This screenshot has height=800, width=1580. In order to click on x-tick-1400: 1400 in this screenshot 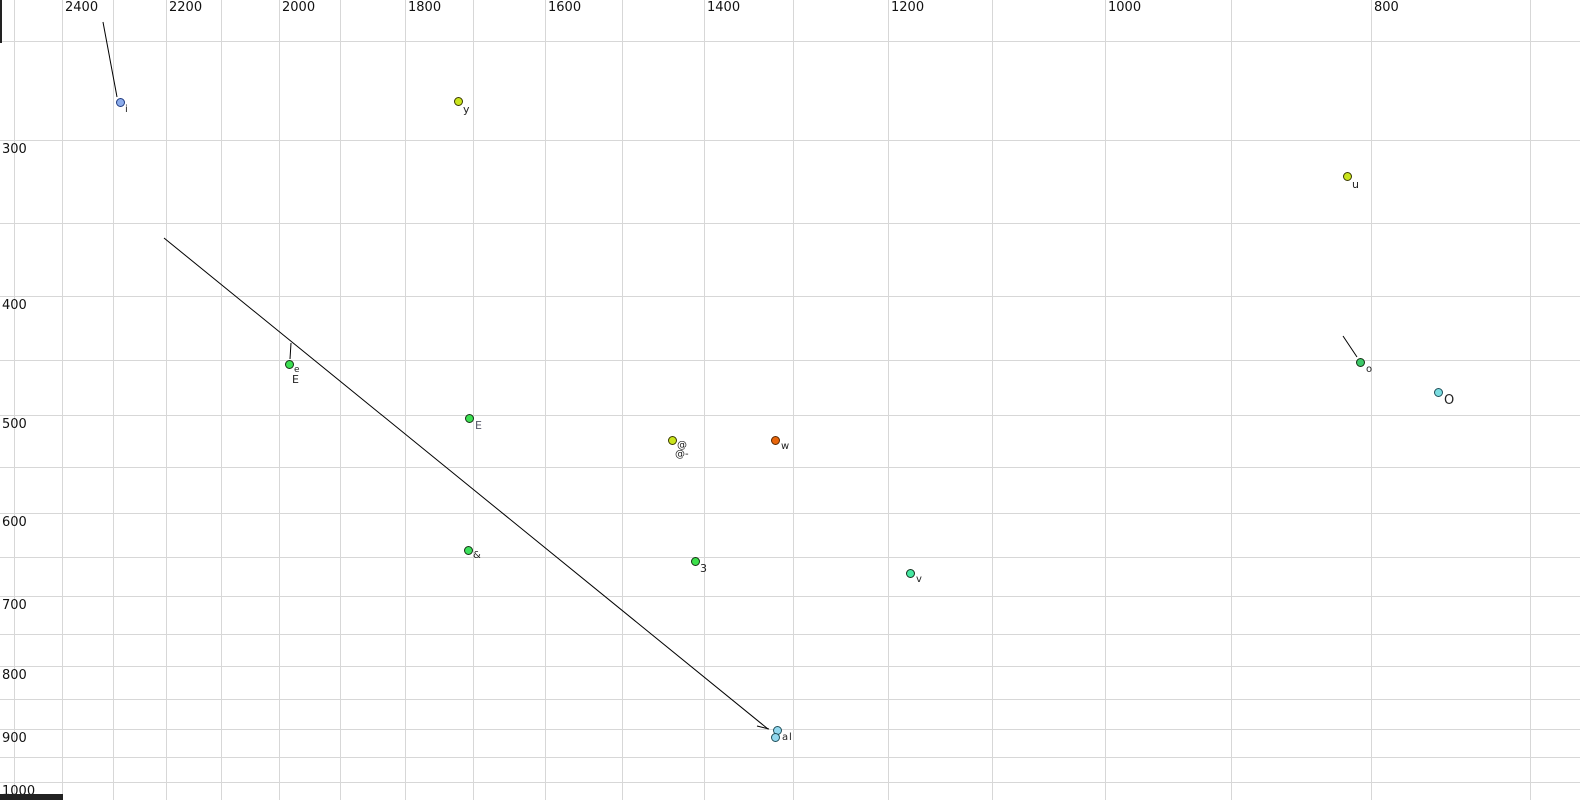, I will do `click(724, 7)`.